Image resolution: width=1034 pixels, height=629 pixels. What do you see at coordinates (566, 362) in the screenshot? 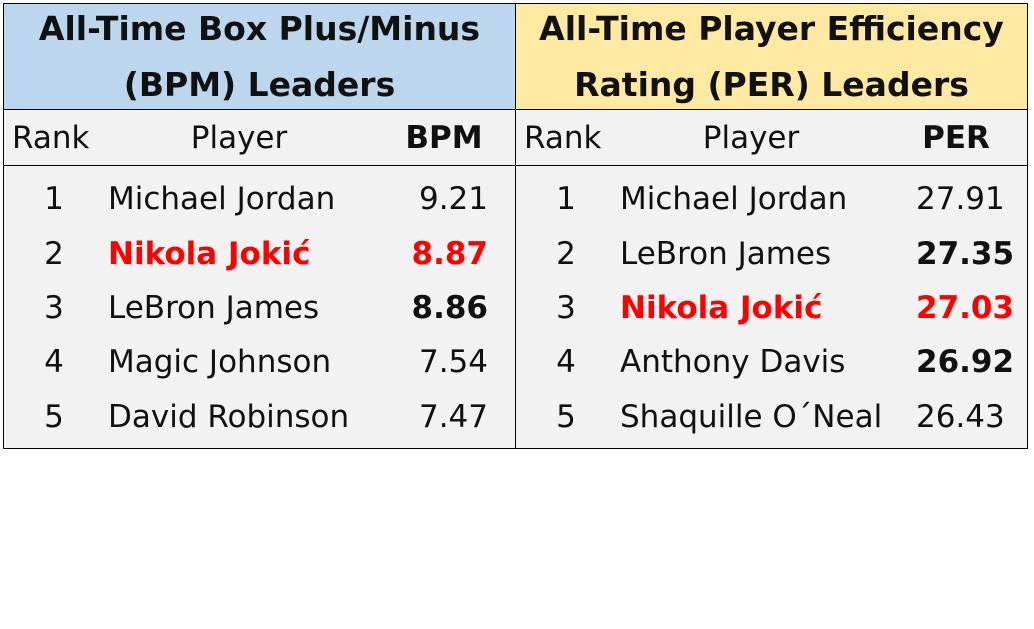
I see `per-row-rank: 4` at bounding box center [566, 362].